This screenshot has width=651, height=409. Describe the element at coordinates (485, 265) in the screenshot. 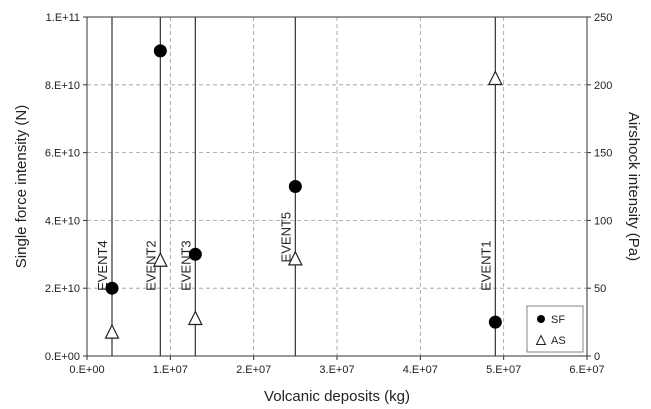

I see `event-label: EVENT1` at that location.